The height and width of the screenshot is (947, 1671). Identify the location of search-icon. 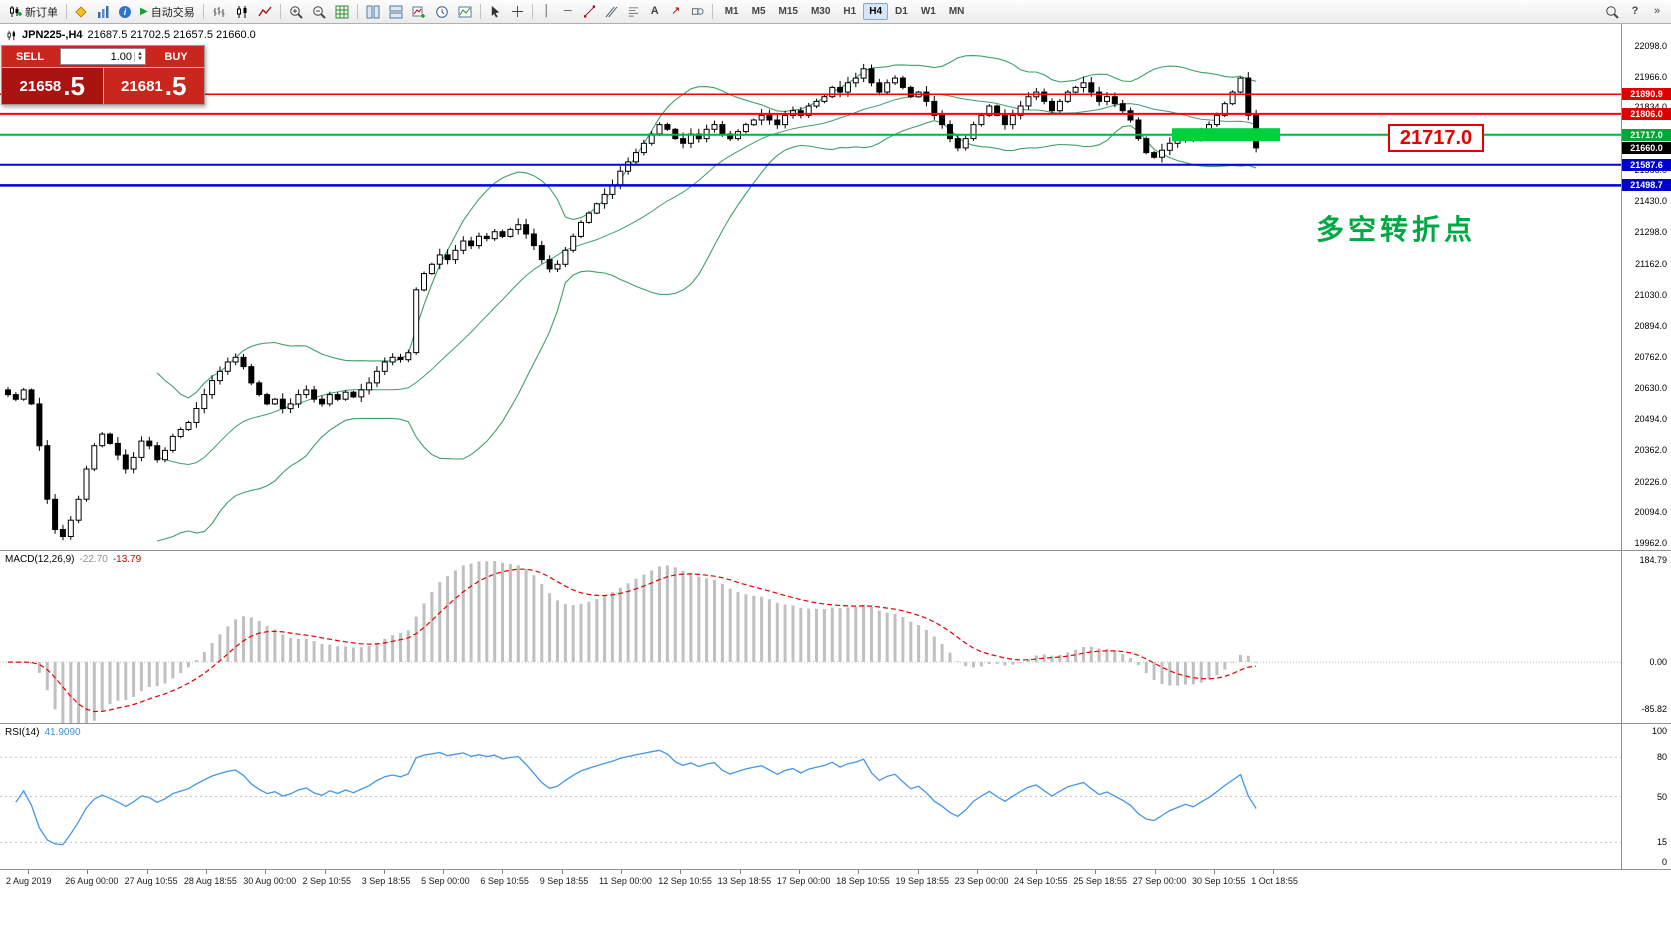
(1612, 12).